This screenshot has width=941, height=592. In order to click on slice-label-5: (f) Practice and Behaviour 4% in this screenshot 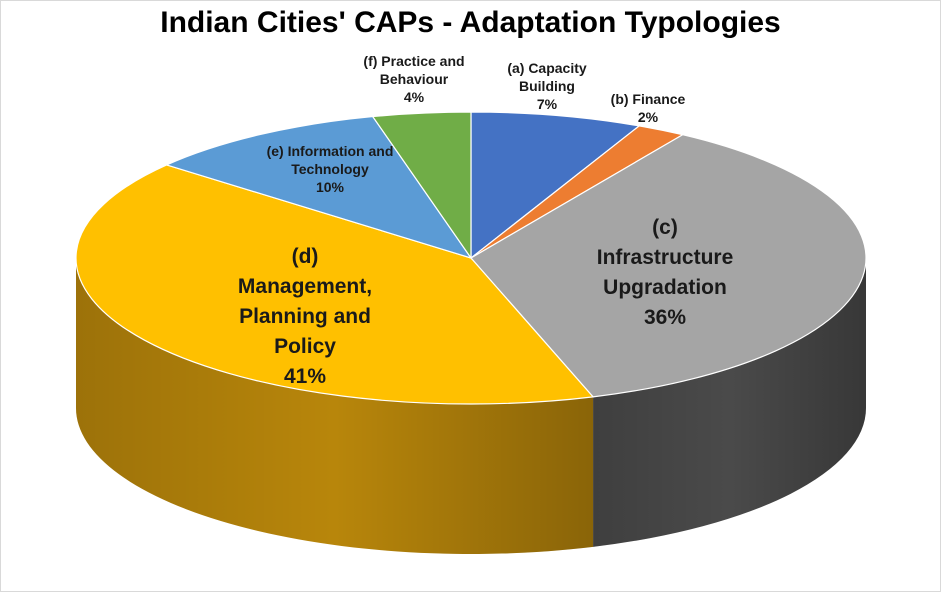, I will do `click(413, 79)`.